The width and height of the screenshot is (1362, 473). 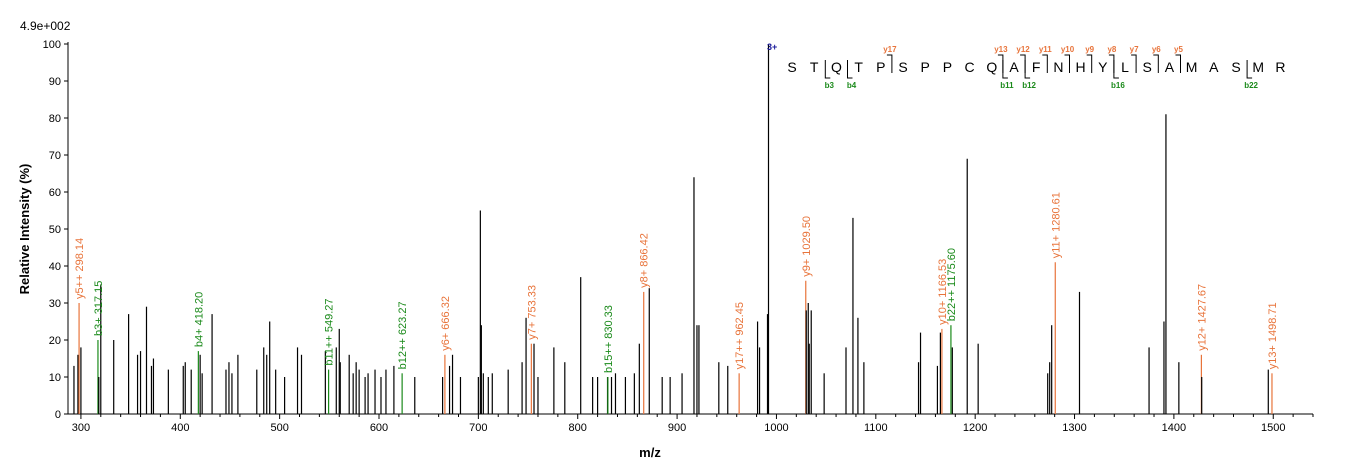 What do you see at coordinates (807, 246) in the screenshot?
I see `peak-label: y9+ 1029.50` at bounding box center [807, 246].